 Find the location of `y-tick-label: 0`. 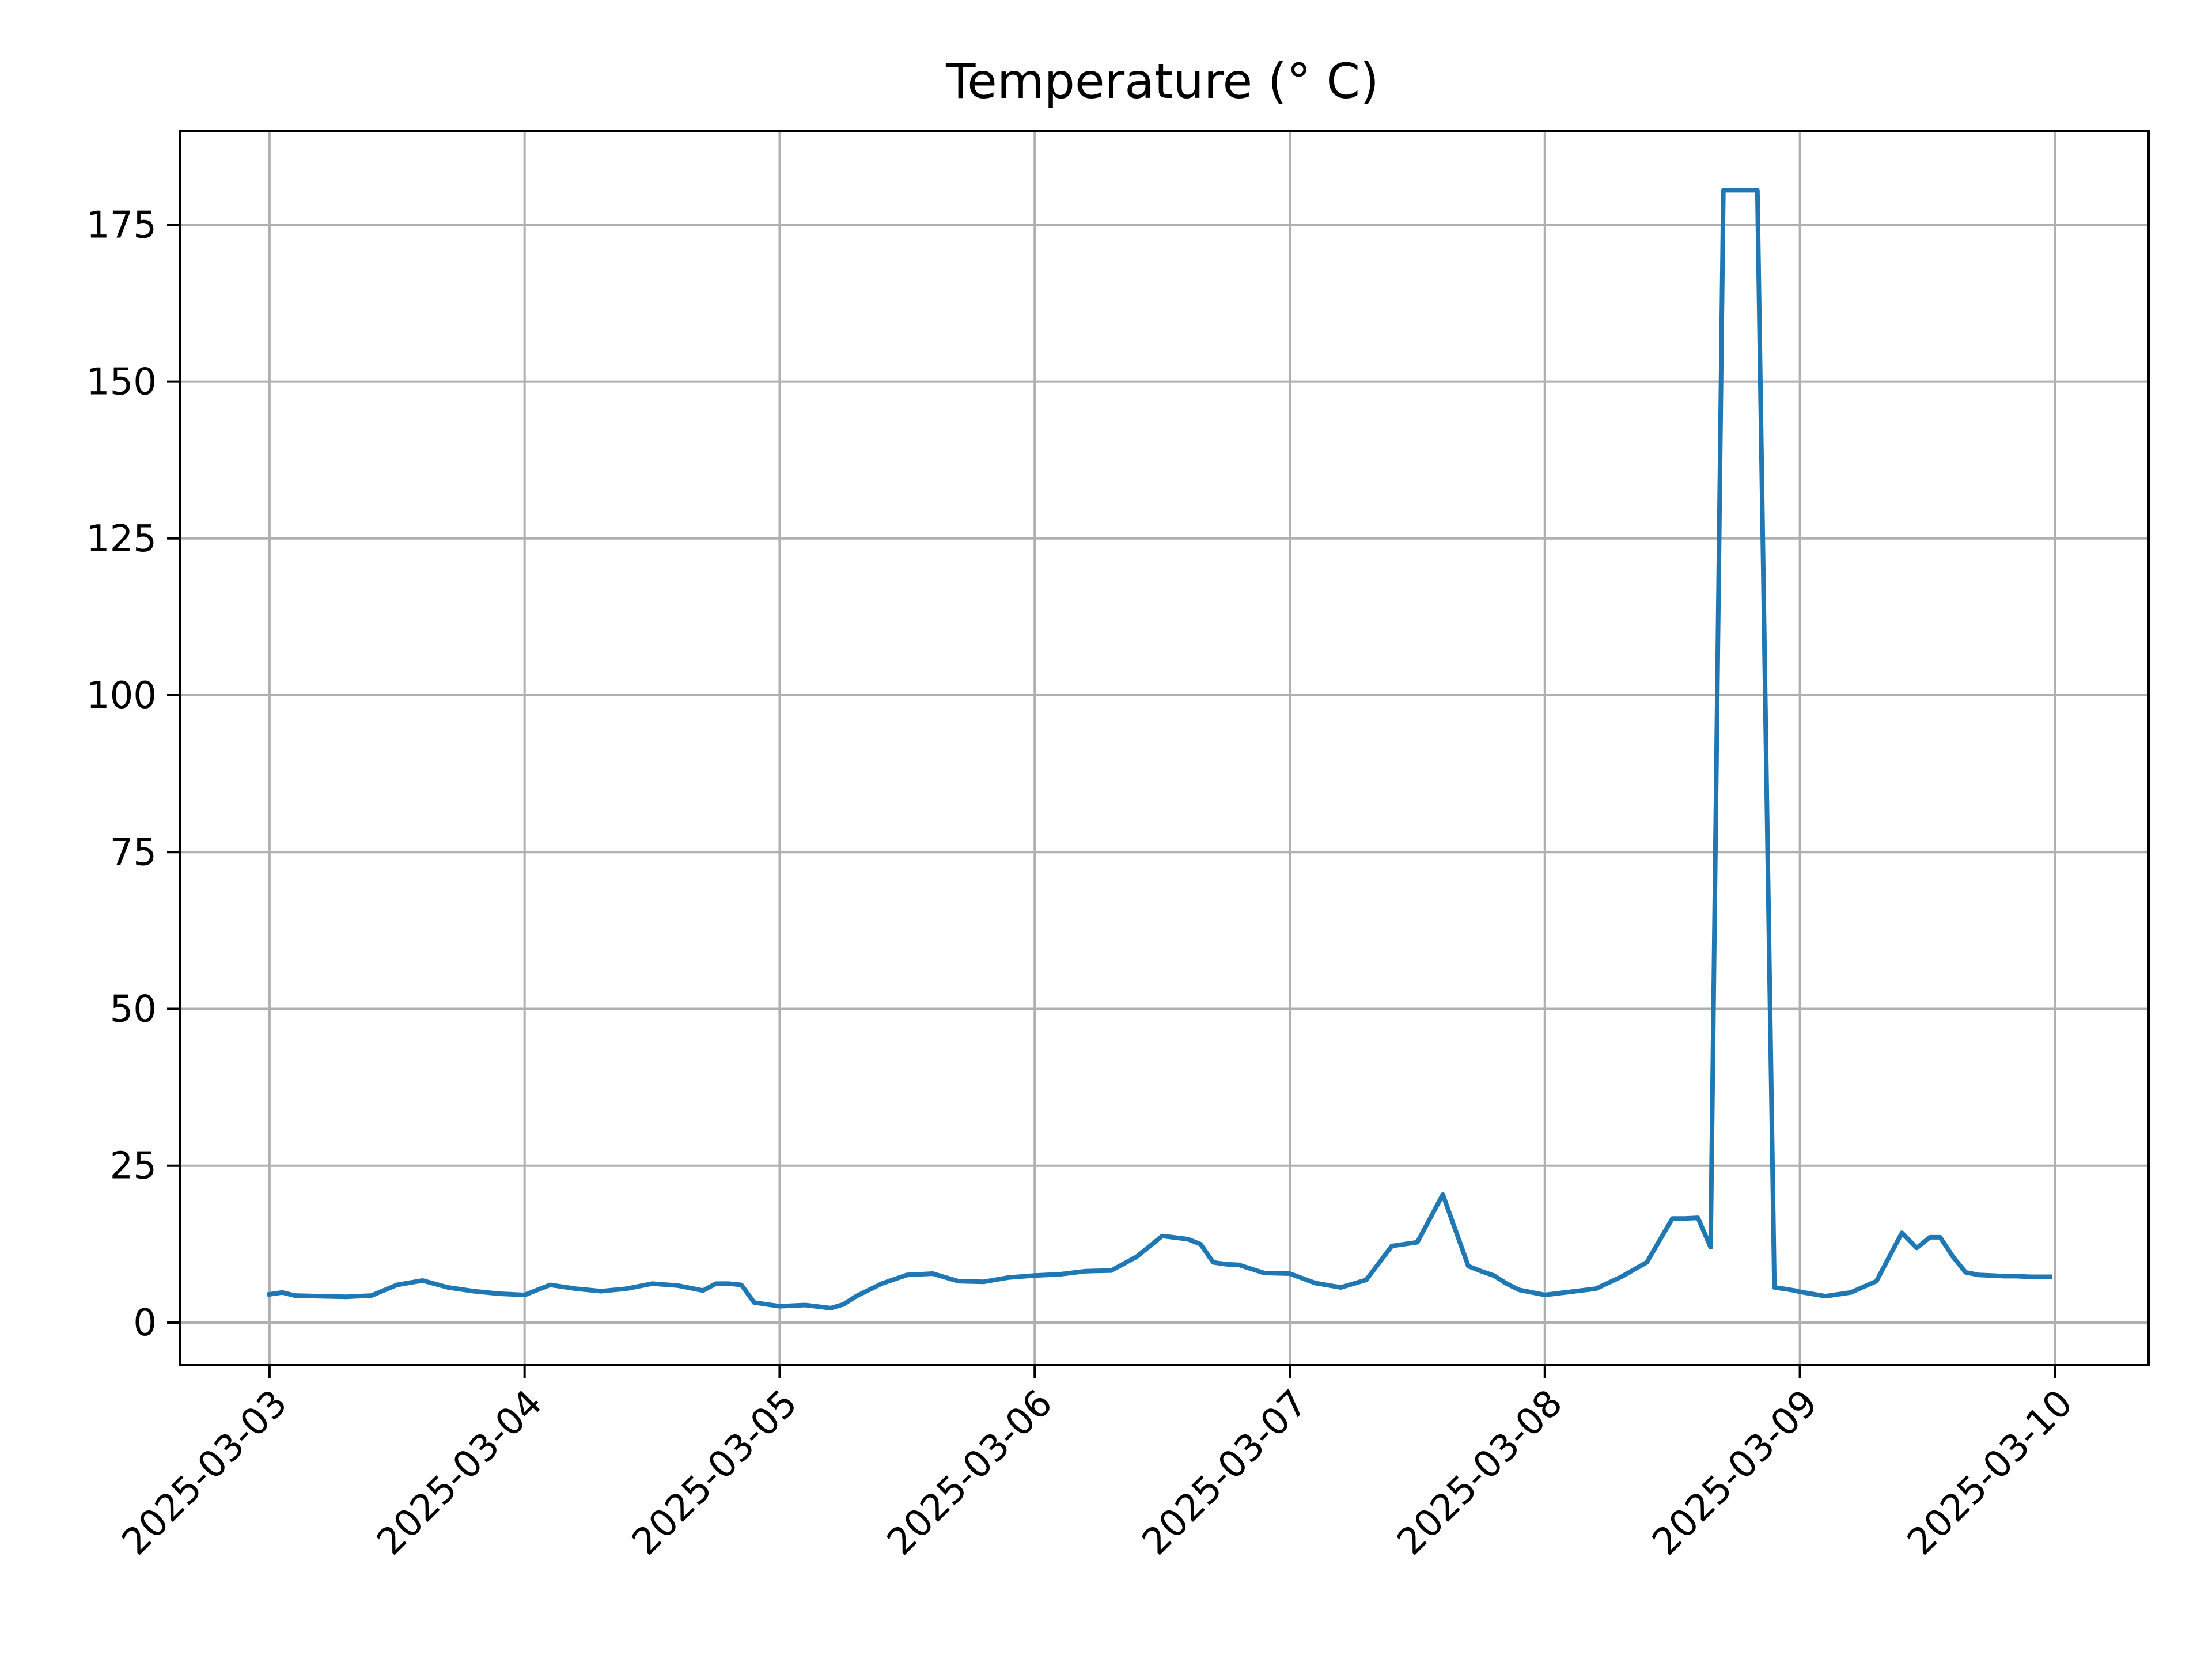

y-tick-label: 0 is located at coordinates (145, 1323).